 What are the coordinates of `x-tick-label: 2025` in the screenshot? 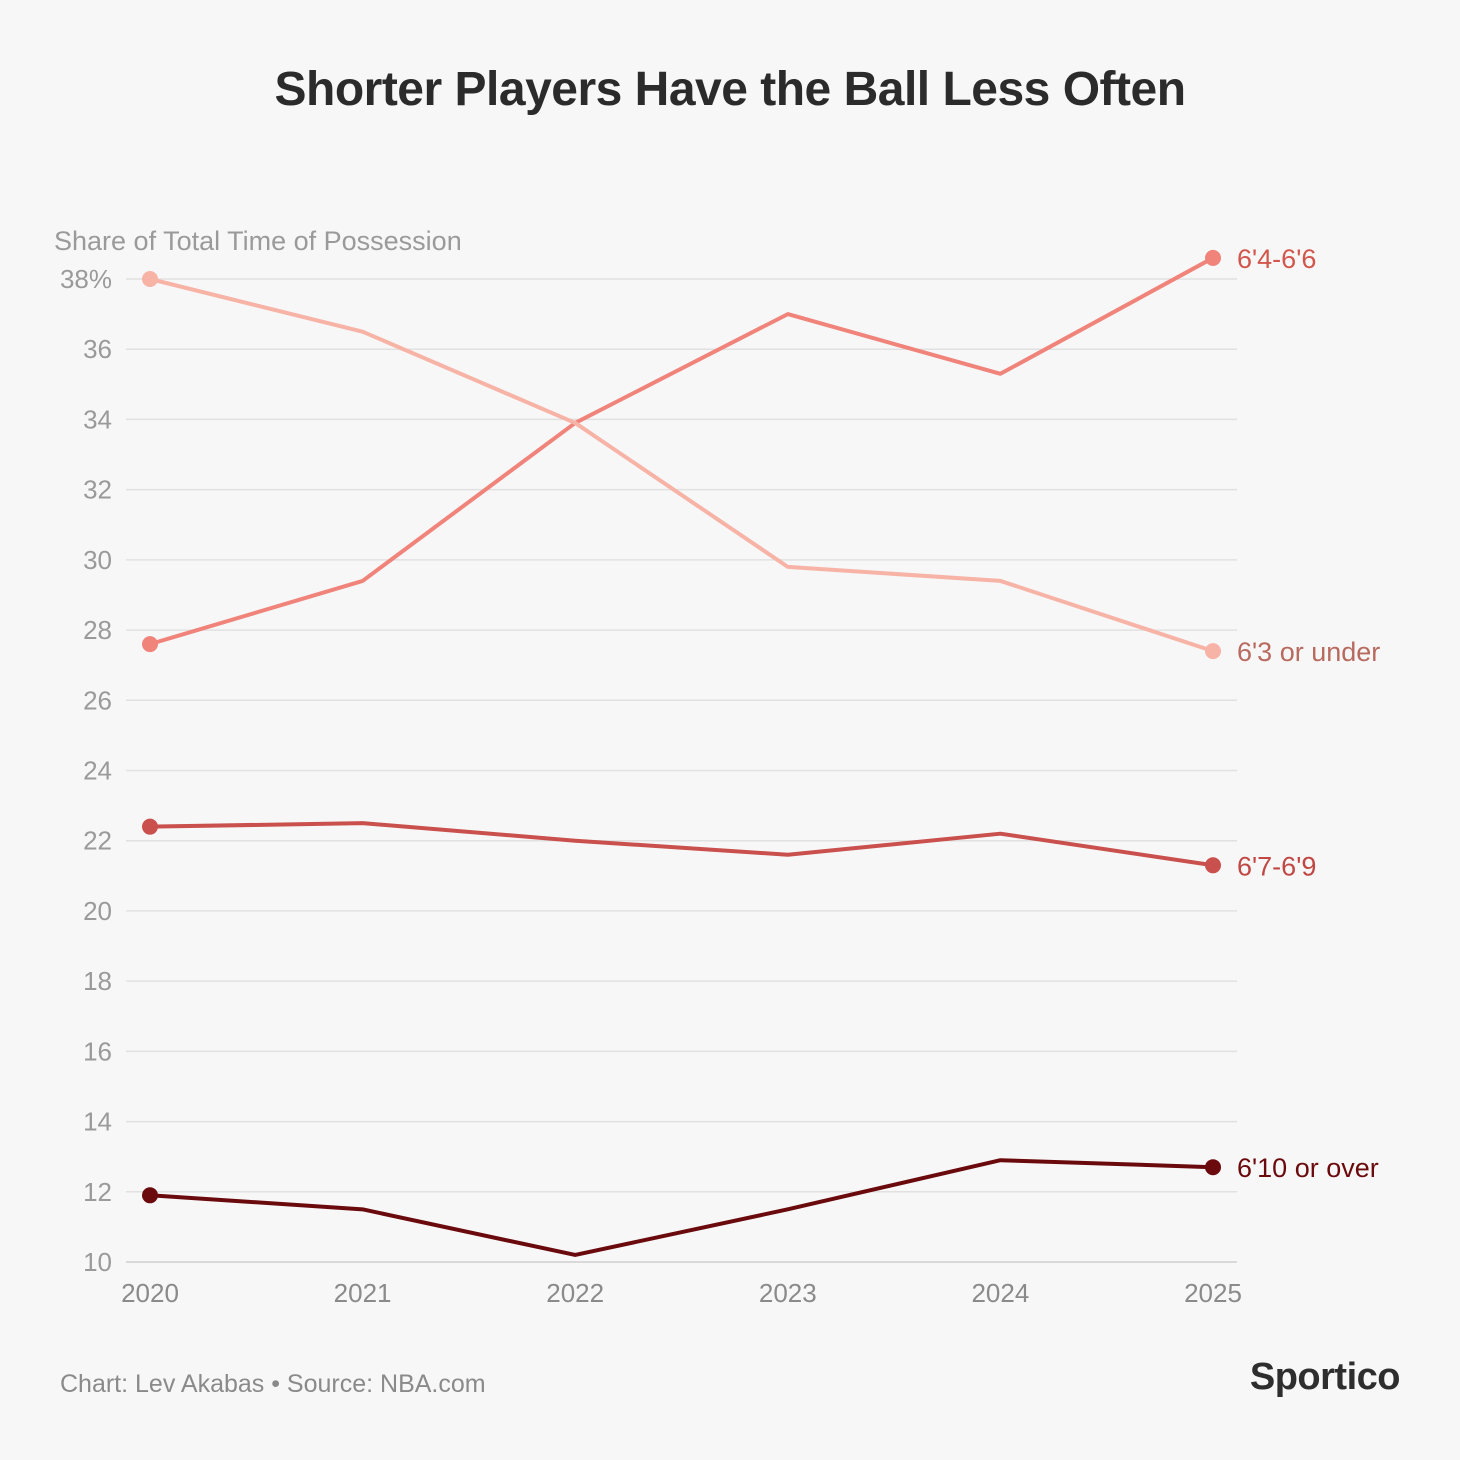 It's located at (1213, 1293).